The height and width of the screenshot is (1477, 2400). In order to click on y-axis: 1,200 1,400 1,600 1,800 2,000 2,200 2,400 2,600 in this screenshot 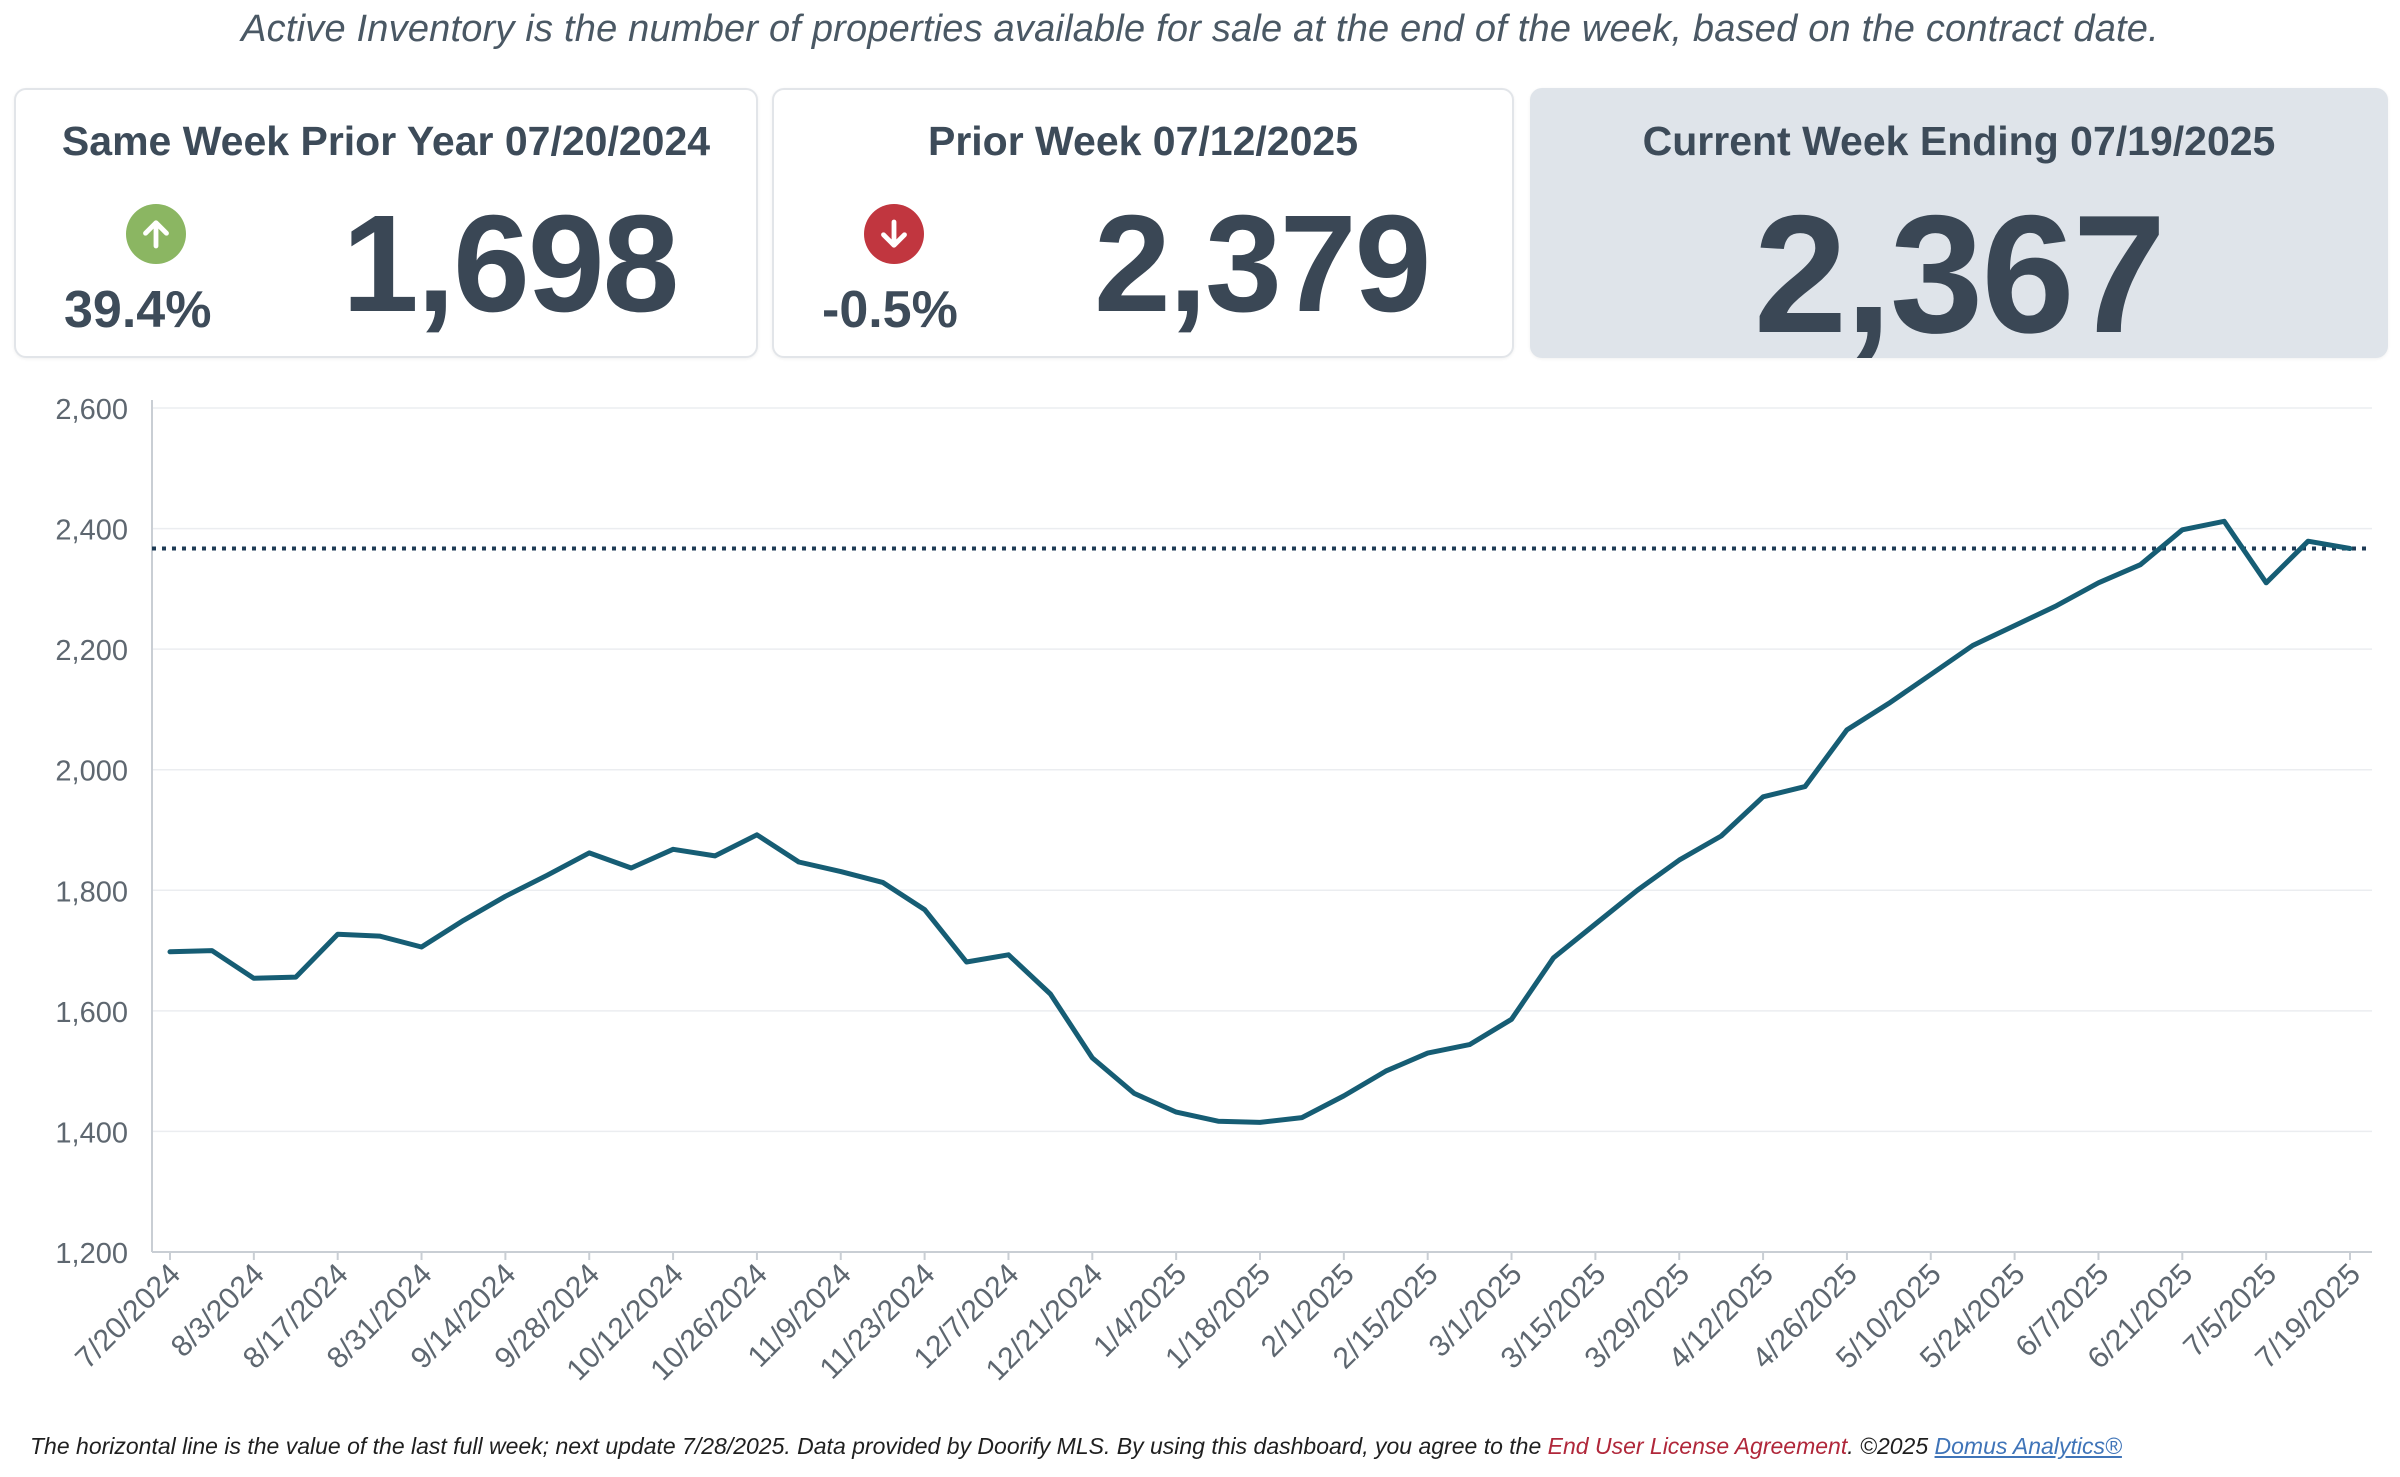, I will do `click(104, 832)`.